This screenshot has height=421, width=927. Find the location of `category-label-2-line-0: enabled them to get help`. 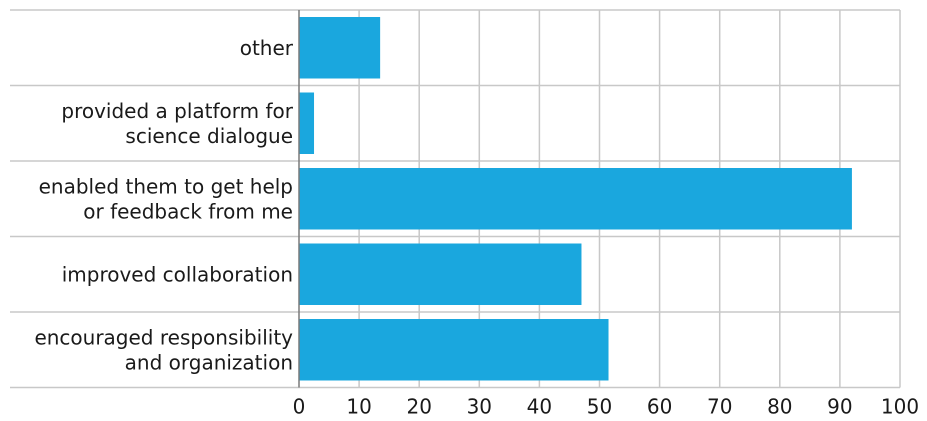

category-label-2-line-0: enabled them to get help is located at coordinates (166, 186).